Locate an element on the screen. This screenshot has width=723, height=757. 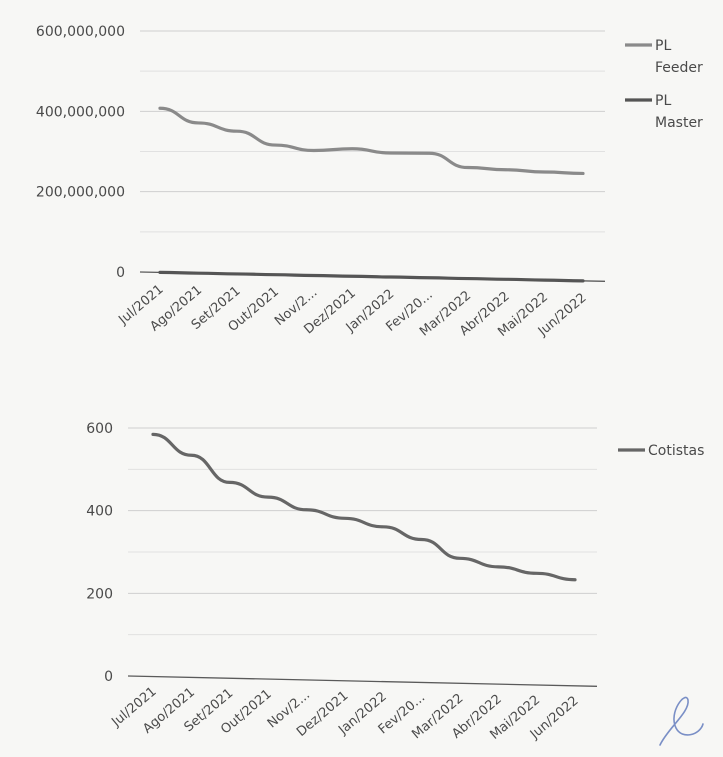
legend-label: Master is located at coordinates (679, 123).